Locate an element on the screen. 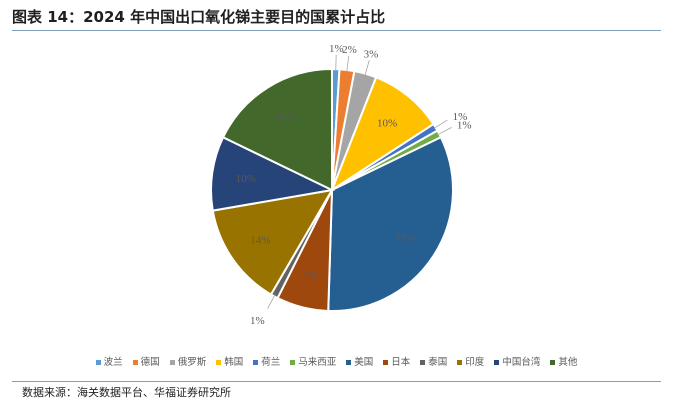 The height and width of the screenshot is (401, 673). legend-item-1: 德国 is located at coordinates (146, 361).